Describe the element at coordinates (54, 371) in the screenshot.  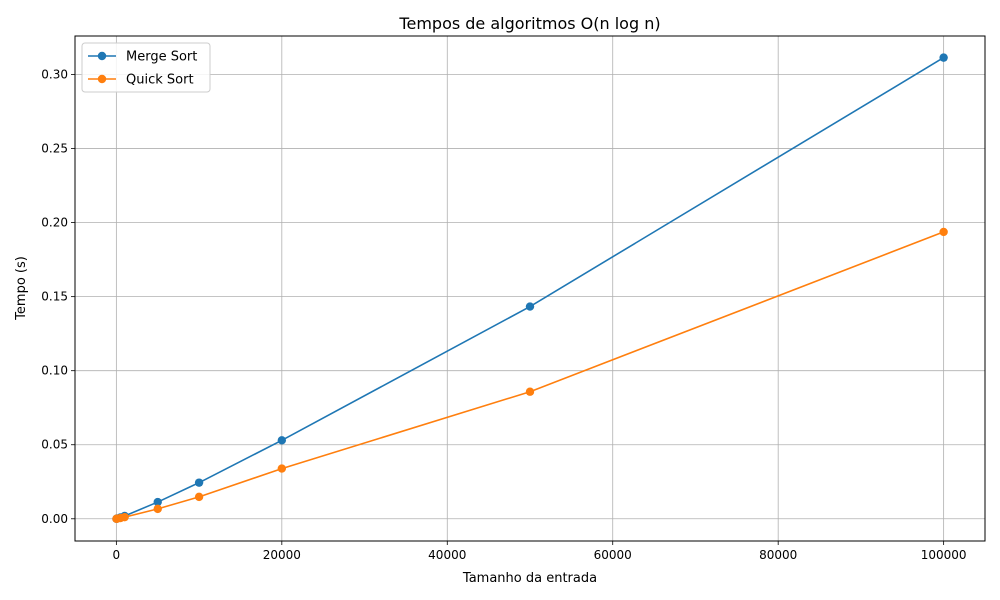
I see `y-tick-label: 0.10` at that location.